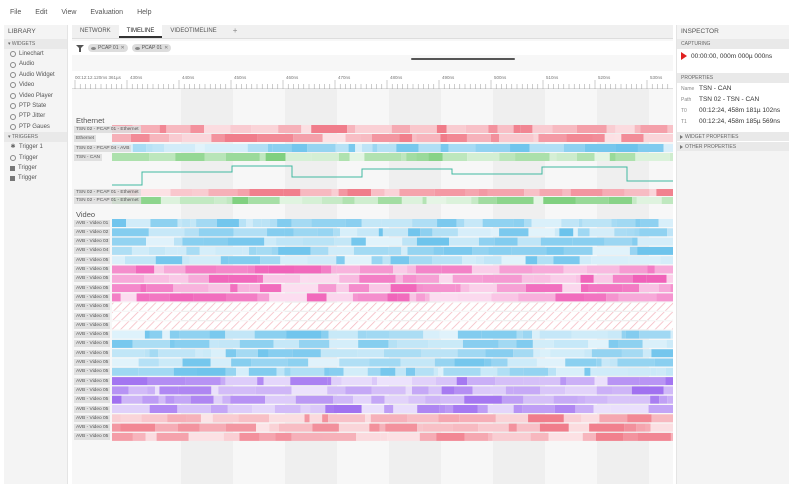 This screenshot has height=484, width=789. I want to click on widget-item: Video Player, so click(35, 96).